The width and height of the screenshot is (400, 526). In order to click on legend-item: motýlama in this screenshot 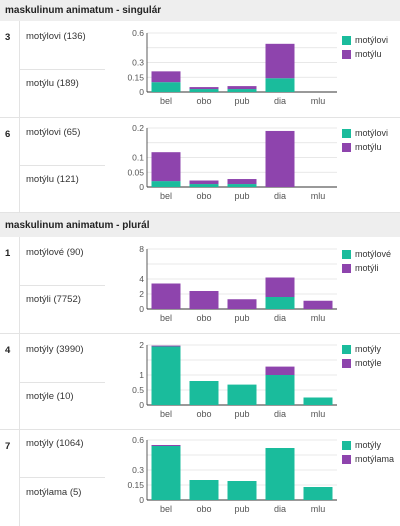, I will do `click(368, 459)`.